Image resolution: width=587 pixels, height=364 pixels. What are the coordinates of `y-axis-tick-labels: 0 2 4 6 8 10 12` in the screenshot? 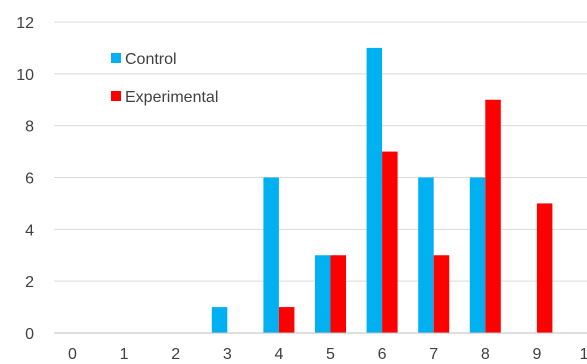 It's located at (25, 179).